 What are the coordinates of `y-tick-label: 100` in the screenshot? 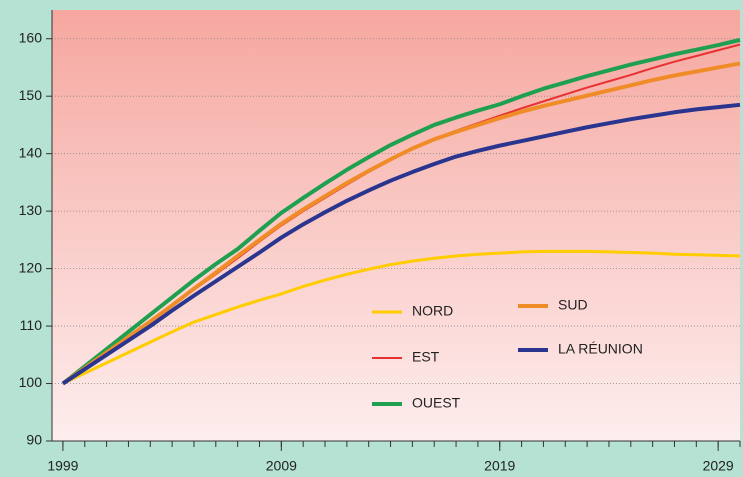 It's located at (31, 382).